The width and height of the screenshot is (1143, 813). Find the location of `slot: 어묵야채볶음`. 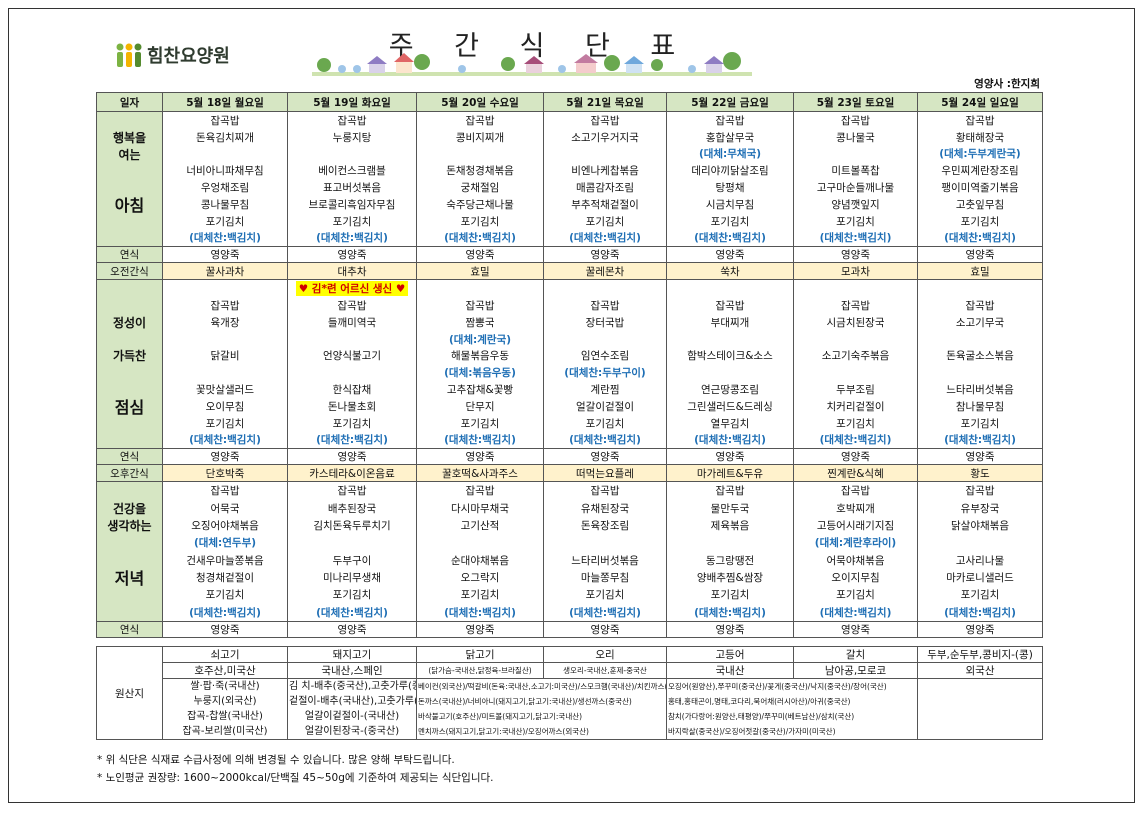

slot: 어묵야채볶음 is located at coordinates (856, 560).